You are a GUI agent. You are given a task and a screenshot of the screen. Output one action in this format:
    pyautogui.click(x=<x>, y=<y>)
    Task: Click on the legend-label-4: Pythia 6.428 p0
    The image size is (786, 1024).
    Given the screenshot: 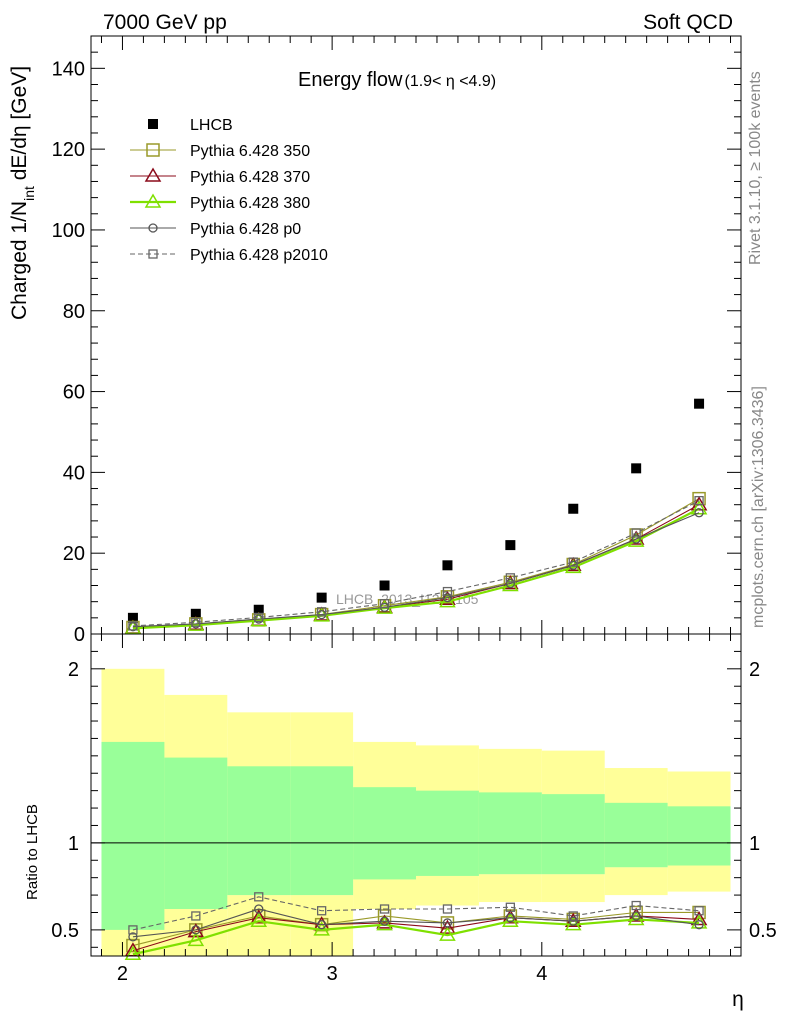 What is the action you would take?
    pyautogui.click(x=245, y=229)
    